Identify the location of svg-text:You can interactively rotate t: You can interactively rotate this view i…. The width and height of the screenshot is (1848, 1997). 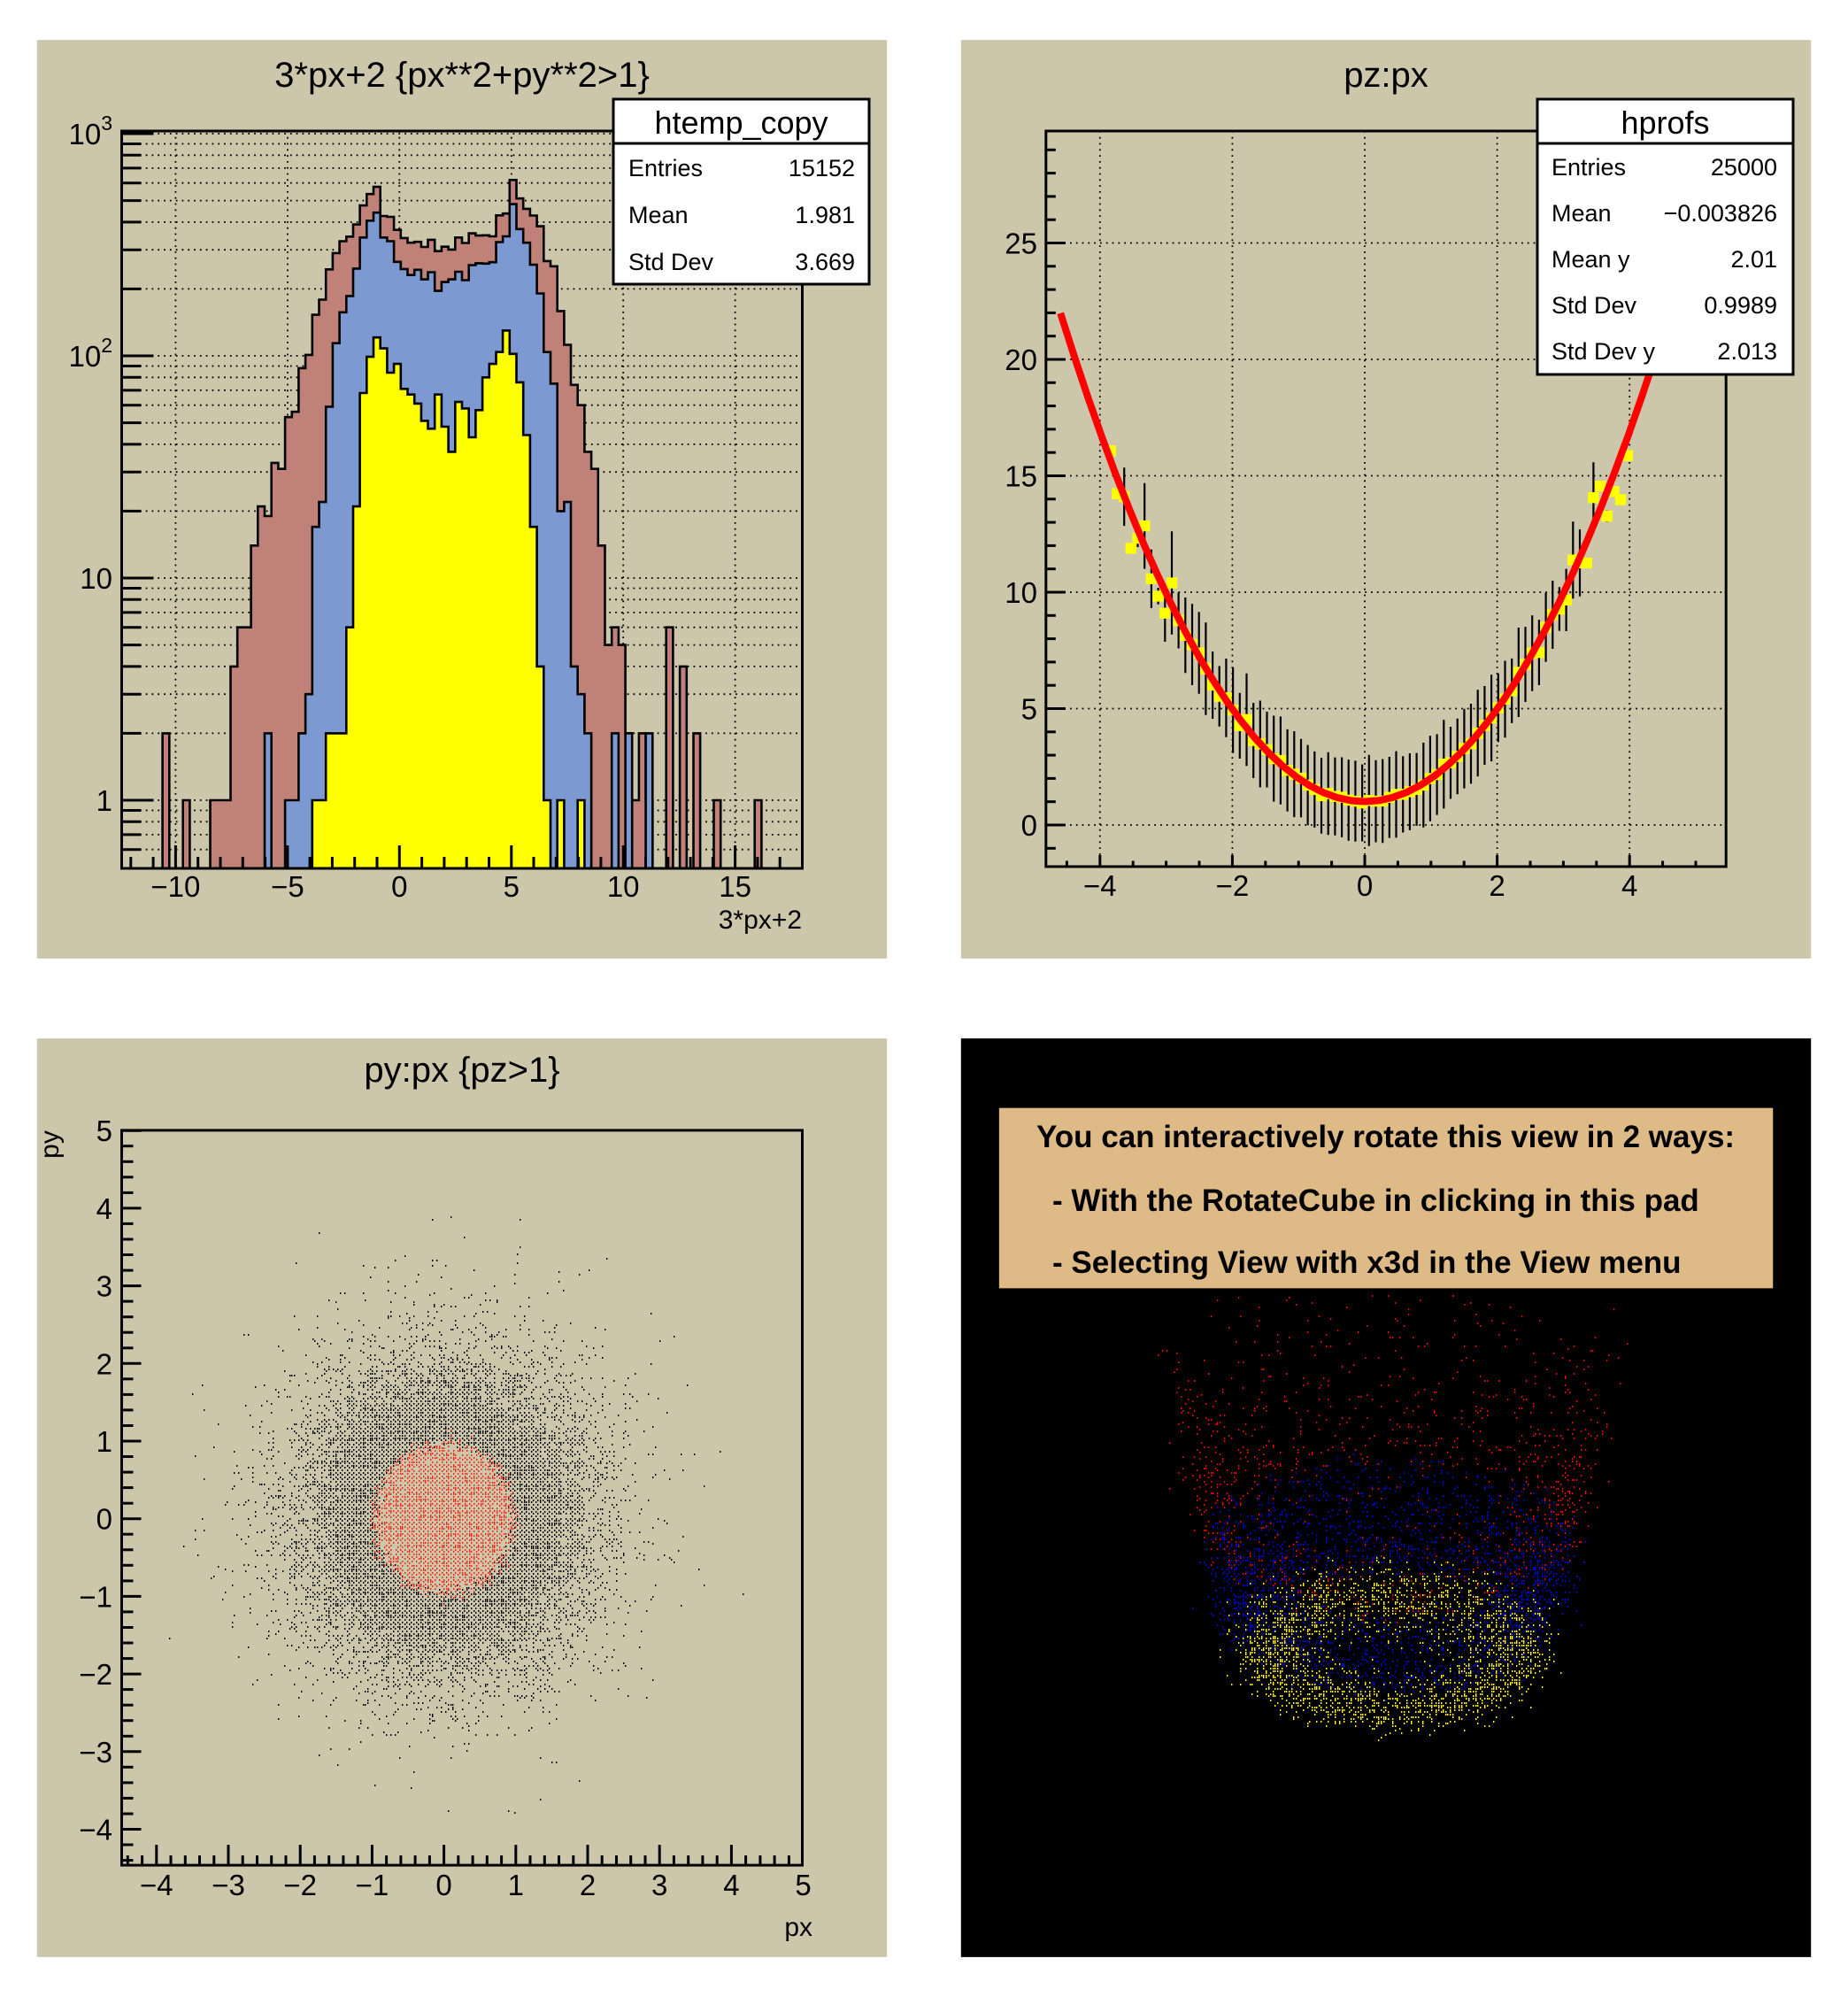
(1385, 1137).